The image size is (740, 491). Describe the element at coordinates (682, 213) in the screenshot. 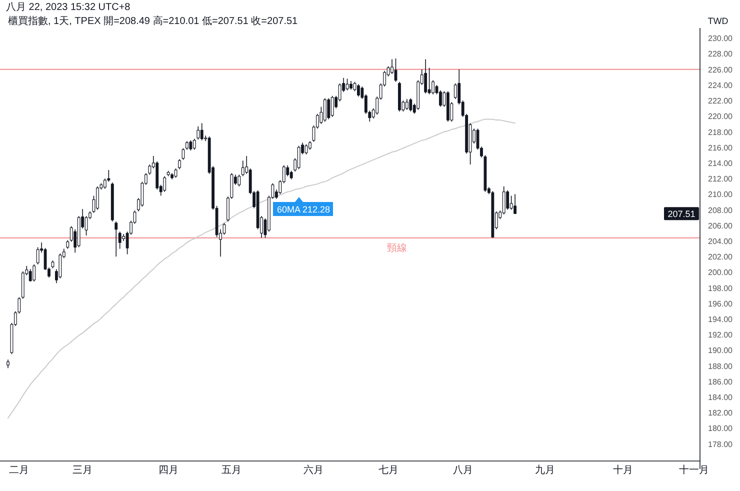

I see `annotation: 207.51` at that location.